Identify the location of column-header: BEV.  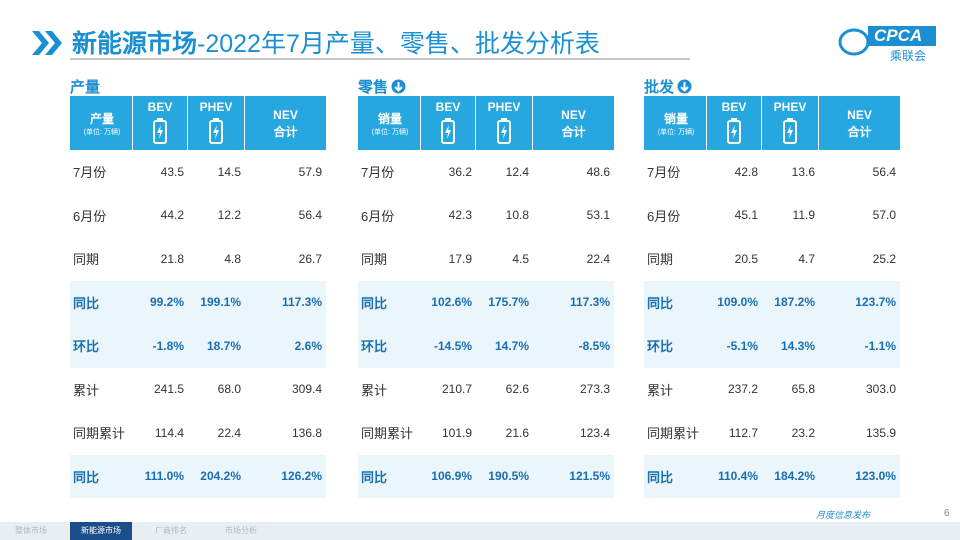
(160, 123).